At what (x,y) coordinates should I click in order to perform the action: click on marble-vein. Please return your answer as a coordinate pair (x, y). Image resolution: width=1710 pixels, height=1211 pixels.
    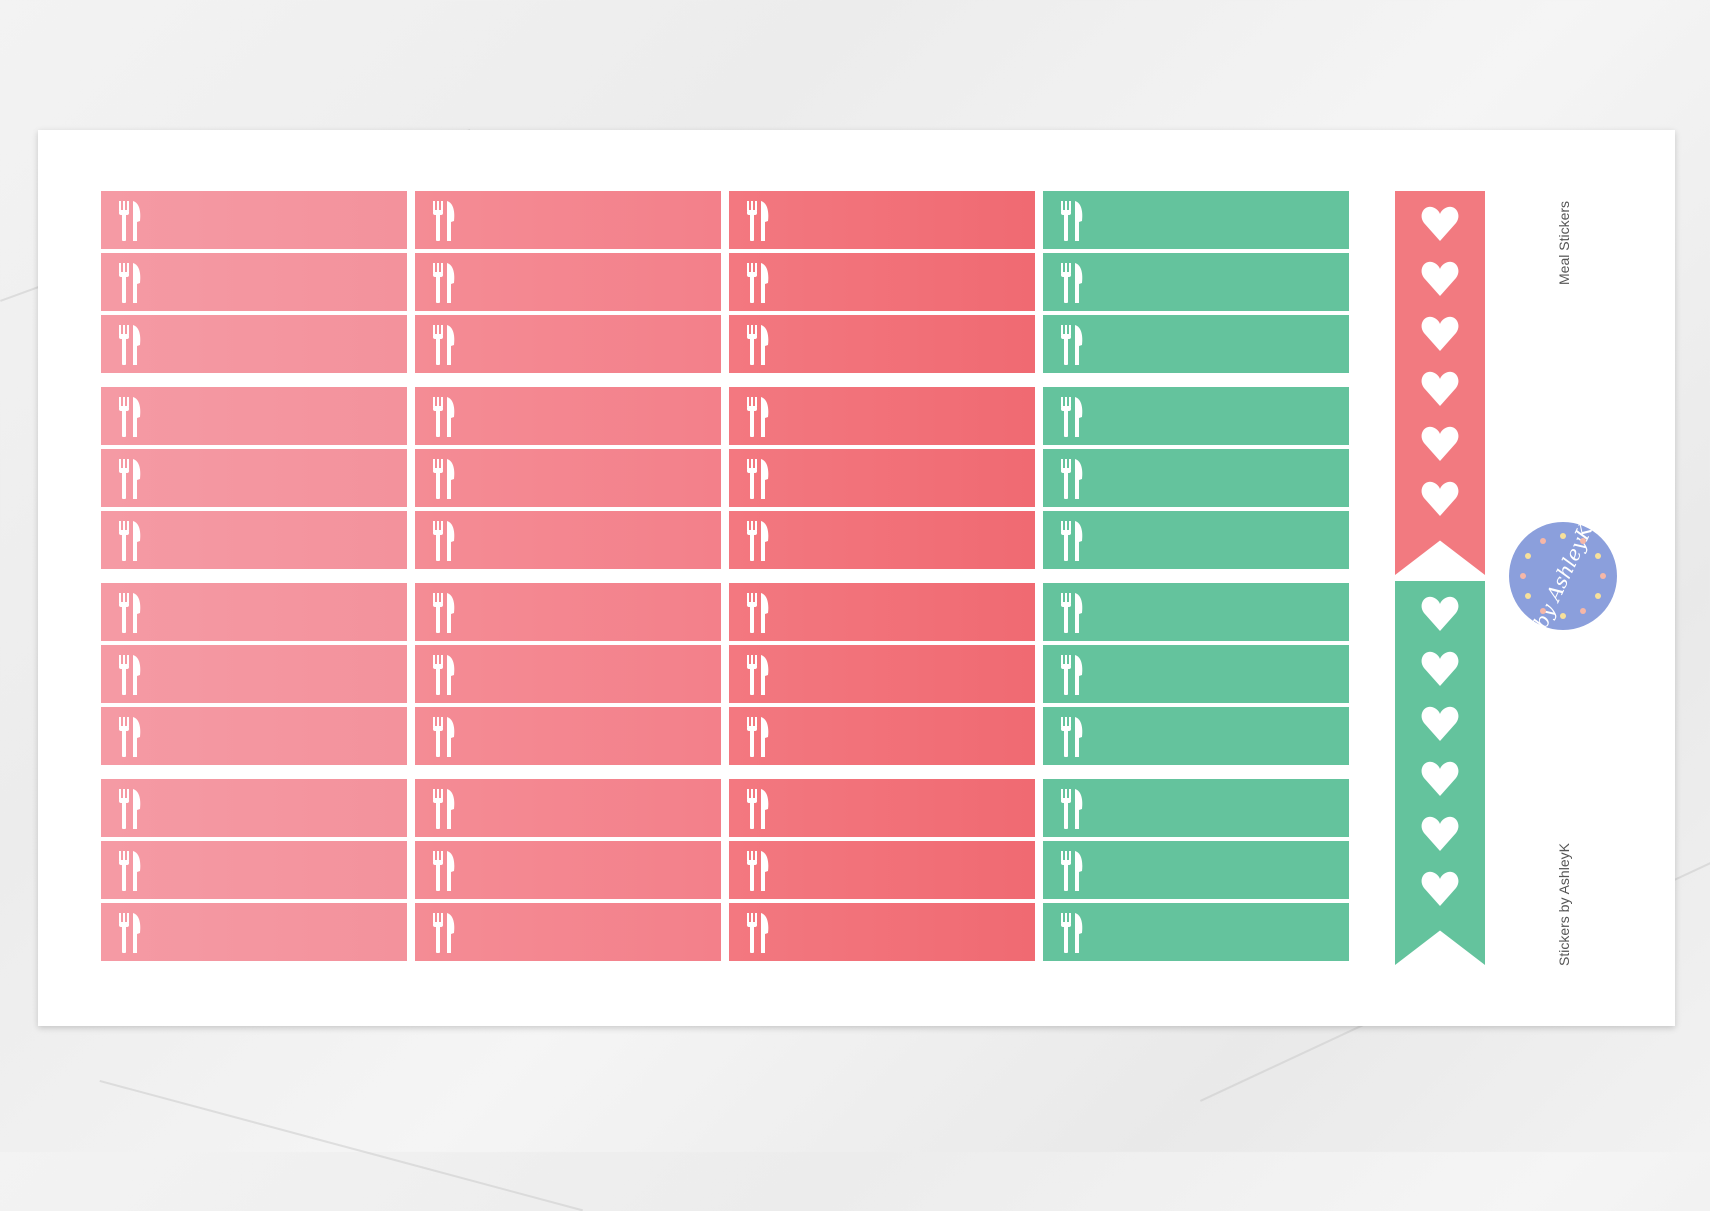
    Looking at the image, I should click on (341, 1145).